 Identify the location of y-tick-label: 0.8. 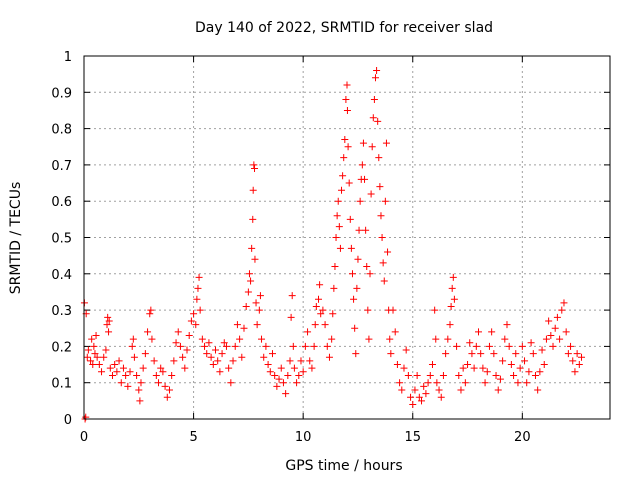
(61, 130).